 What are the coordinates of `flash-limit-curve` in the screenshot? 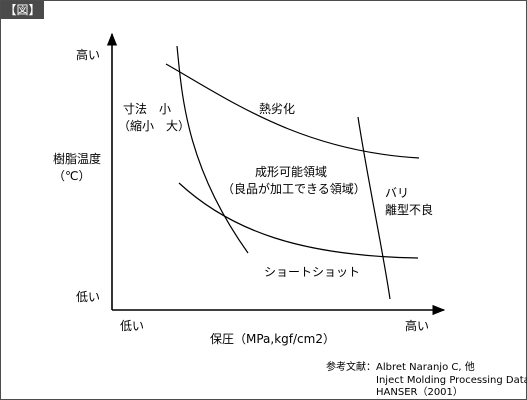 It's located at (374, 208).